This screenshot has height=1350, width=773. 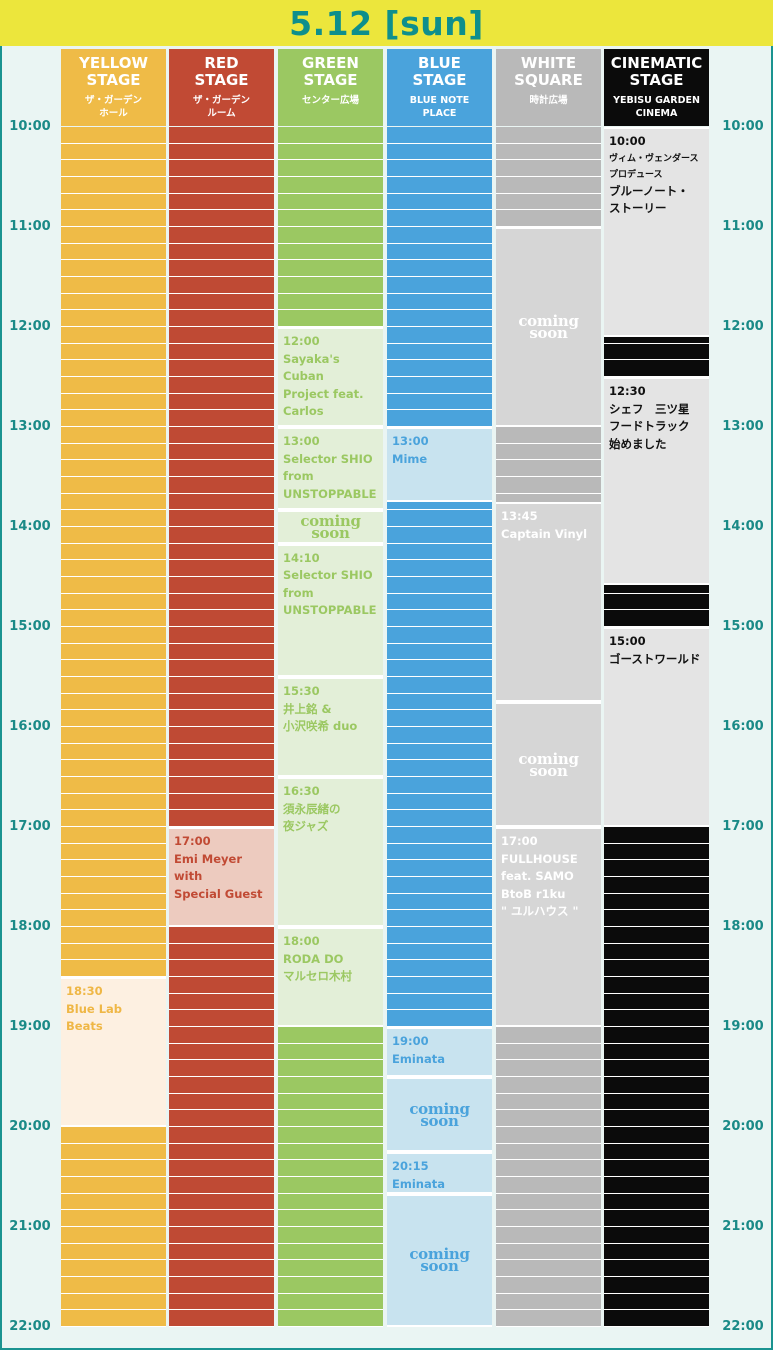 What do you see at coordinates (439, 1173) in the screenshot?
I see `event-block: 20:15 Eminata` at bounding box center [439, 1173].